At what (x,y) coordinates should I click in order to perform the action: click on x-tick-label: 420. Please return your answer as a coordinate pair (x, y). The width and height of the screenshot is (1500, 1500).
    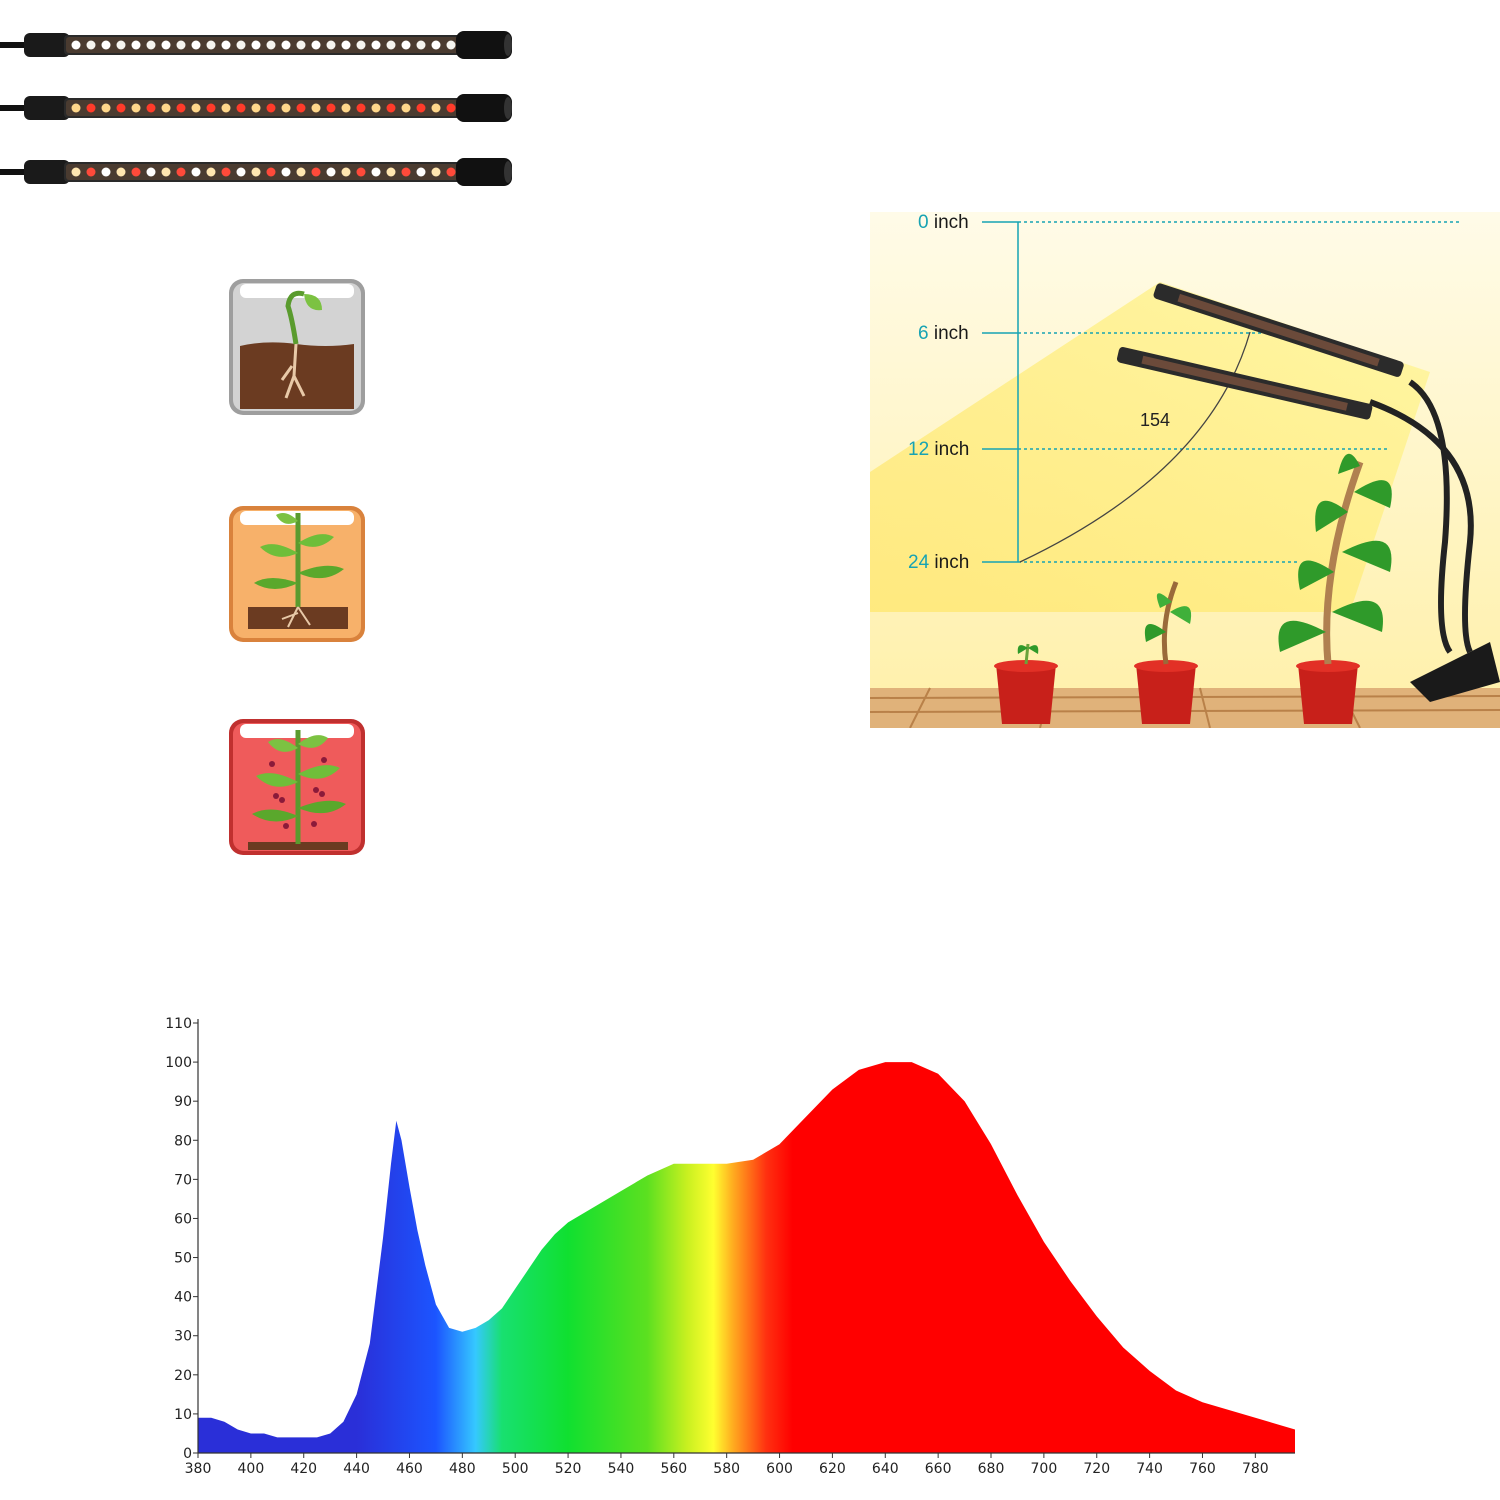
    Looking at the image, I should click on (303, 1469).